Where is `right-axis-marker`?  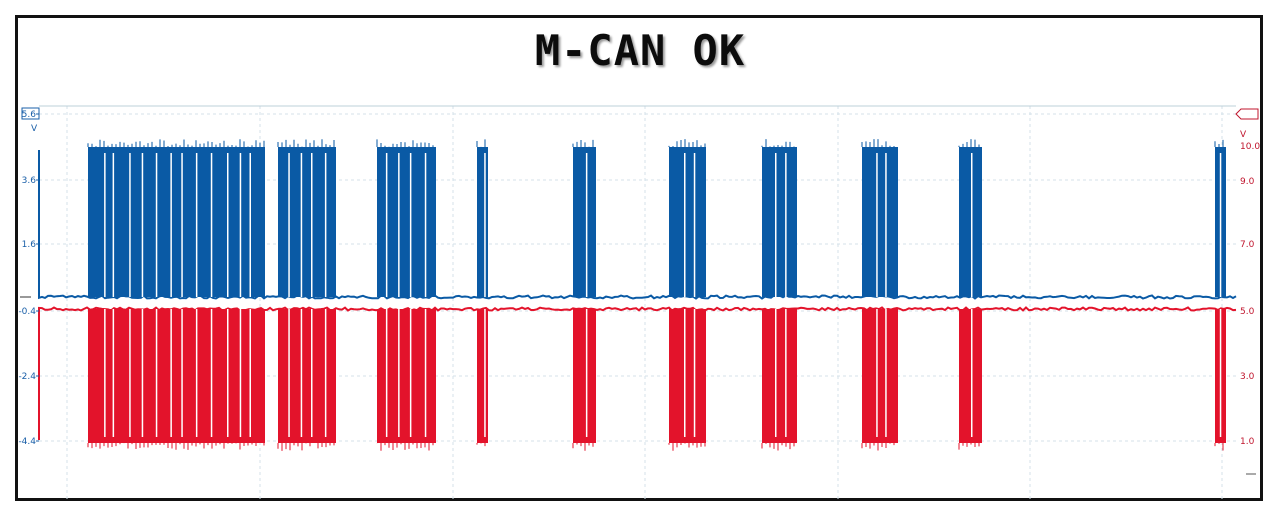 right-axis-marker is located at coordinates (1247, 114).